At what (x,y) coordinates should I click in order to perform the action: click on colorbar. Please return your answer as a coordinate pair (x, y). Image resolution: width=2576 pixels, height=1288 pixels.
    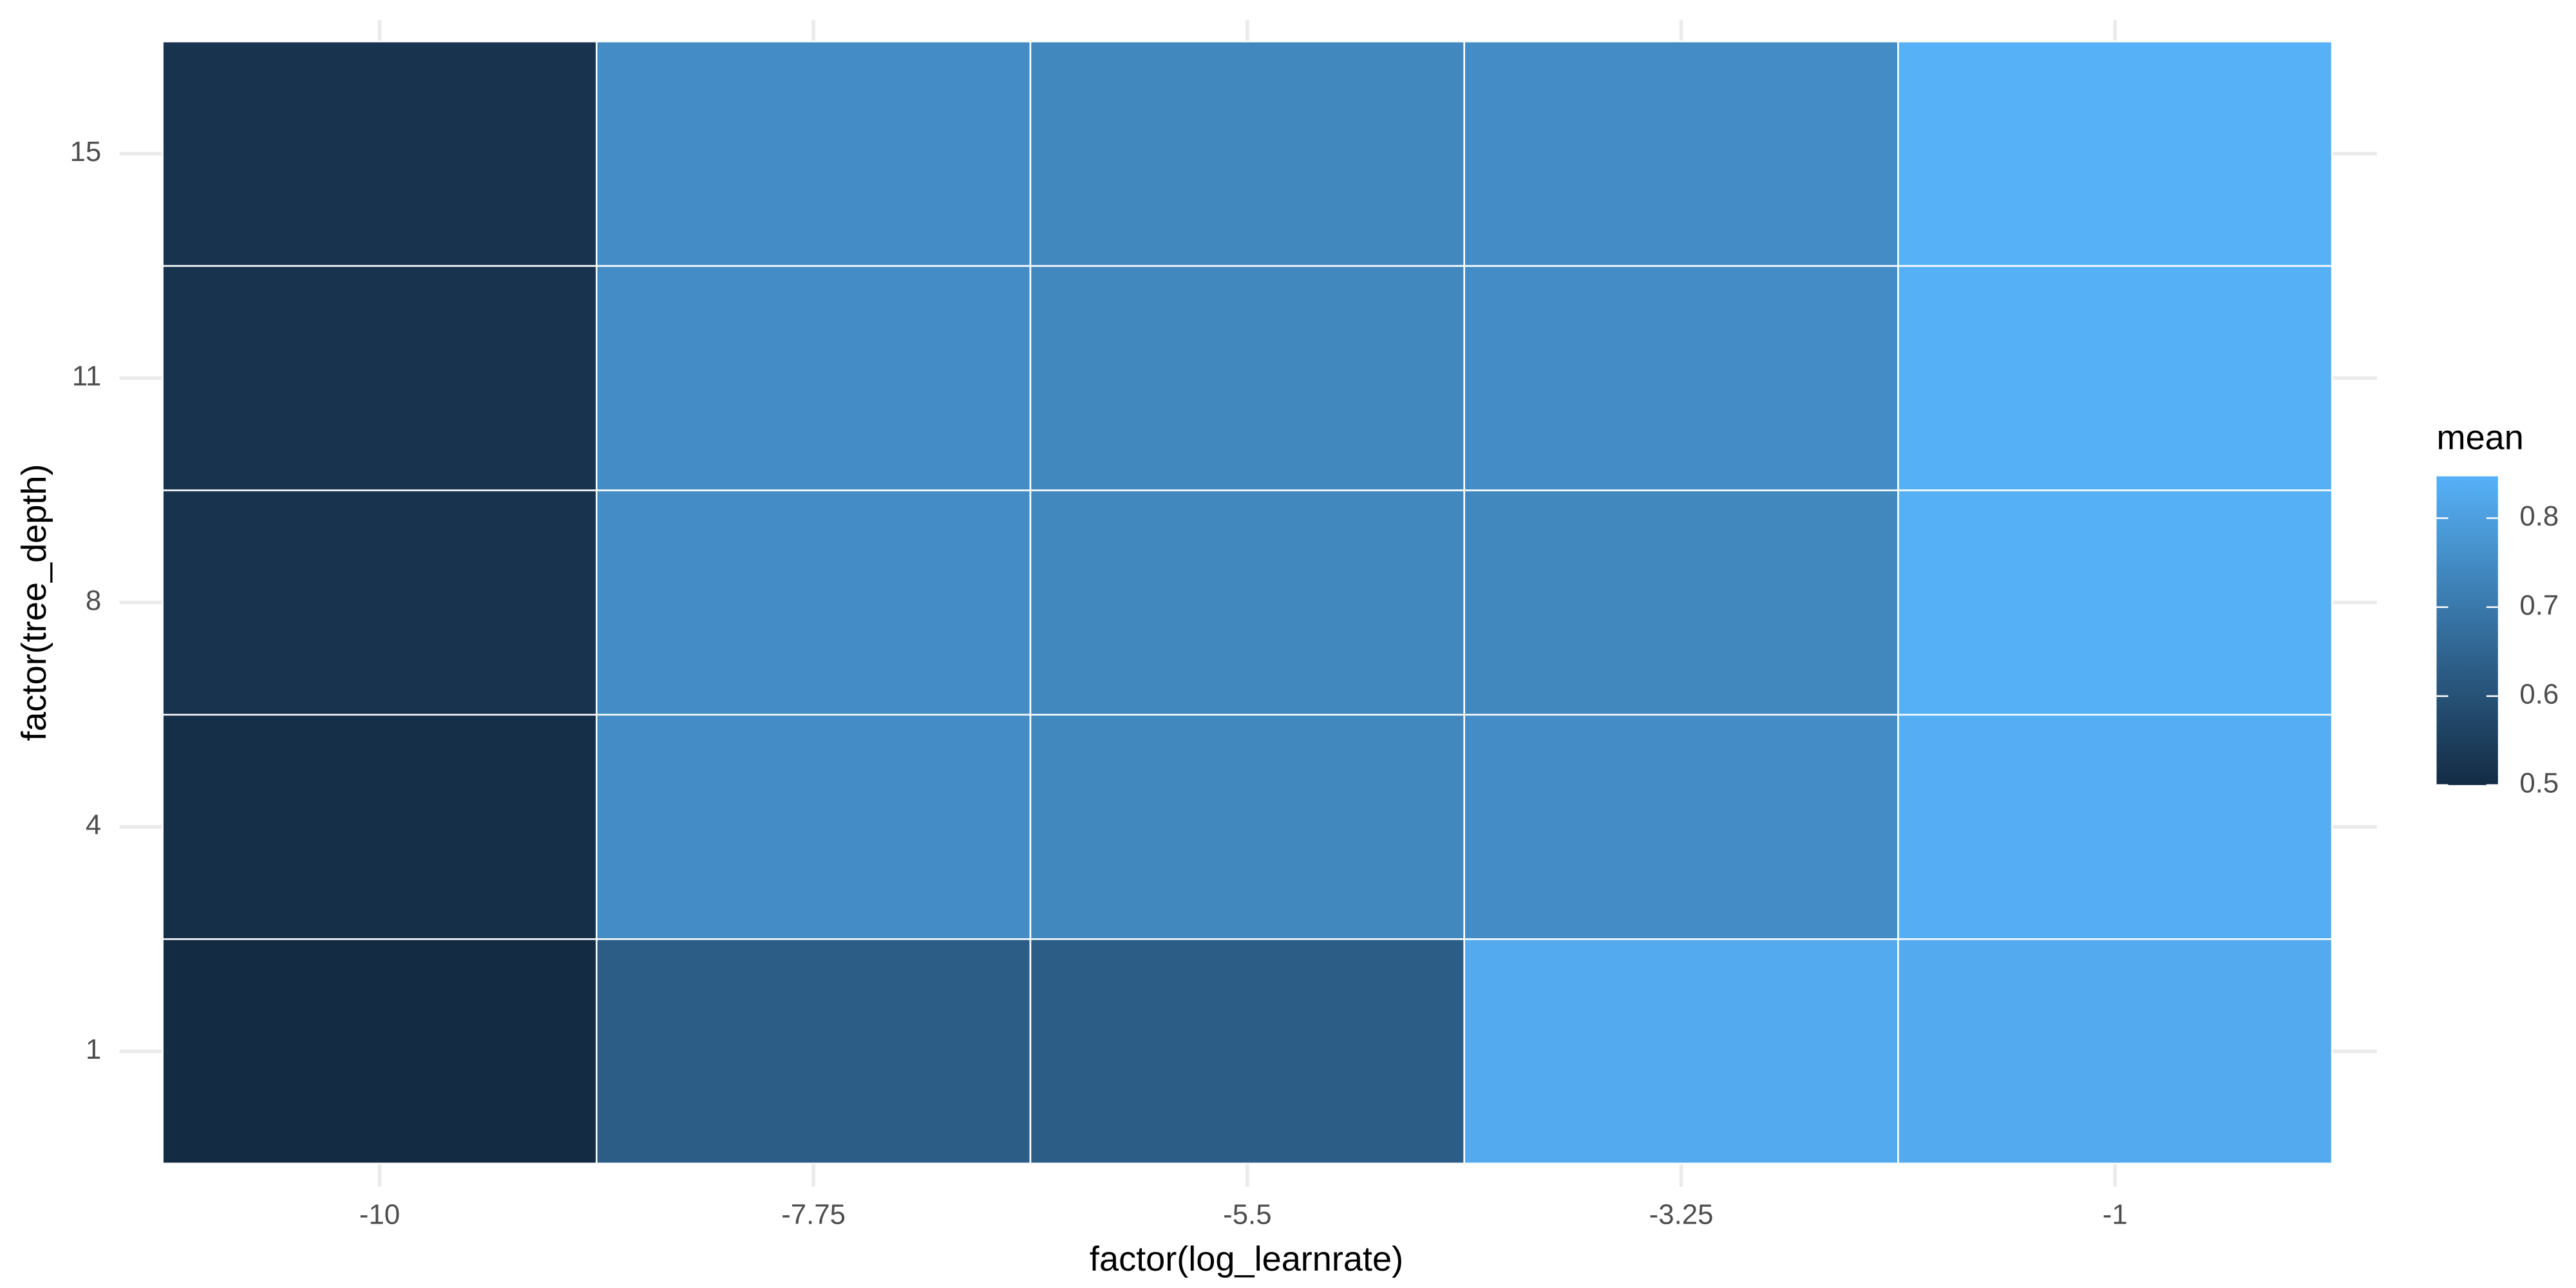
    Looking at the image, I should click on (2467, 631).